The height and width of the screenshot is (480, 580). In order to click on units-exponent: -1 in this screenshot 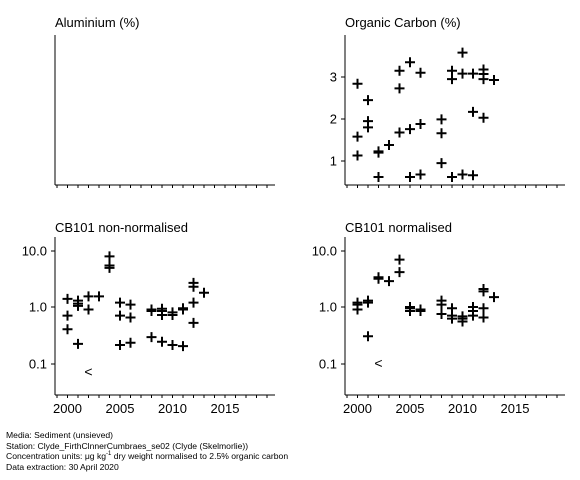, I will do `click(109, 454)`.